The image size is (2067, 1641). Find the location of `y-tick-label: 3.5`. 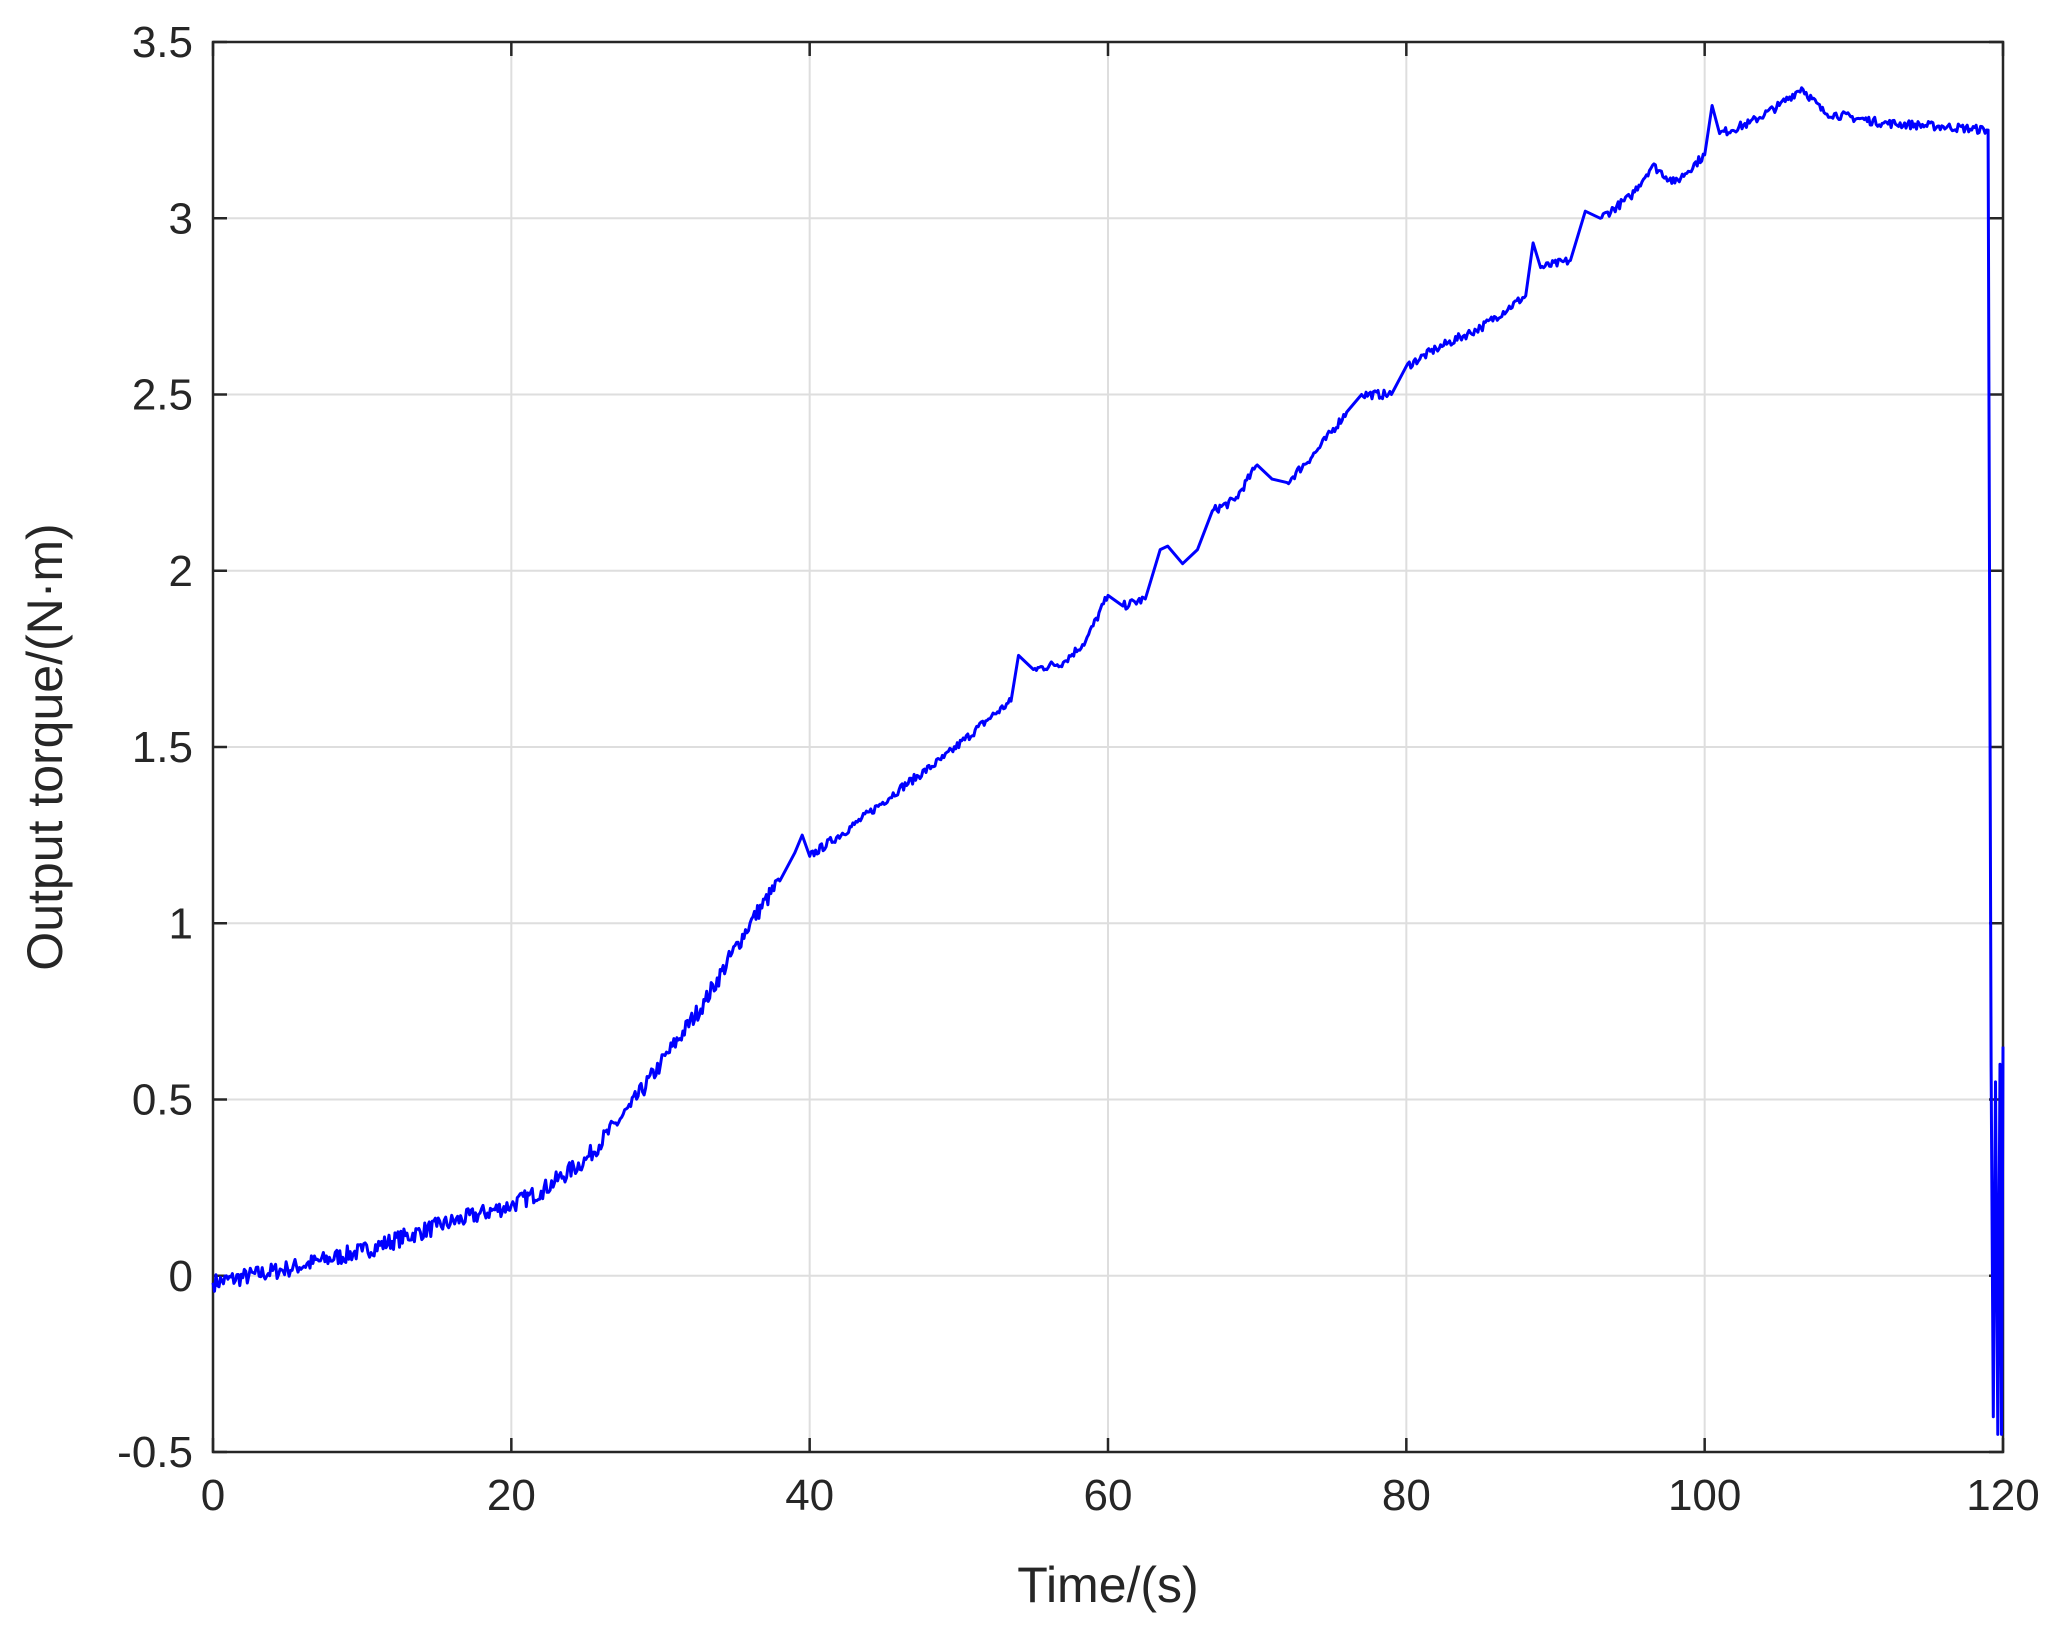

y-tick-label: 3.5 is located at coordinates (162, 42).